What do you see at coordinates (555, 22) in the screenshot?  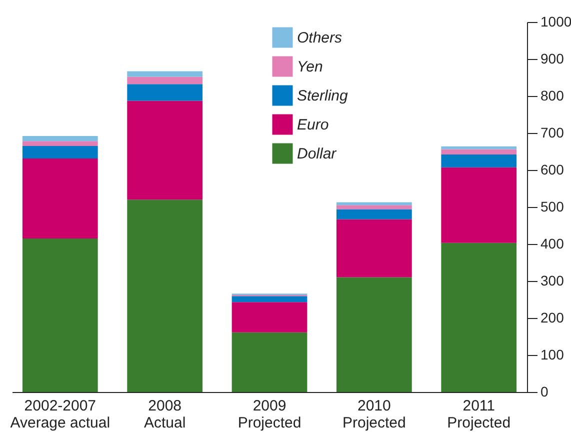 I see `y-tick-label: 1000` at bounding box center [555, 22].